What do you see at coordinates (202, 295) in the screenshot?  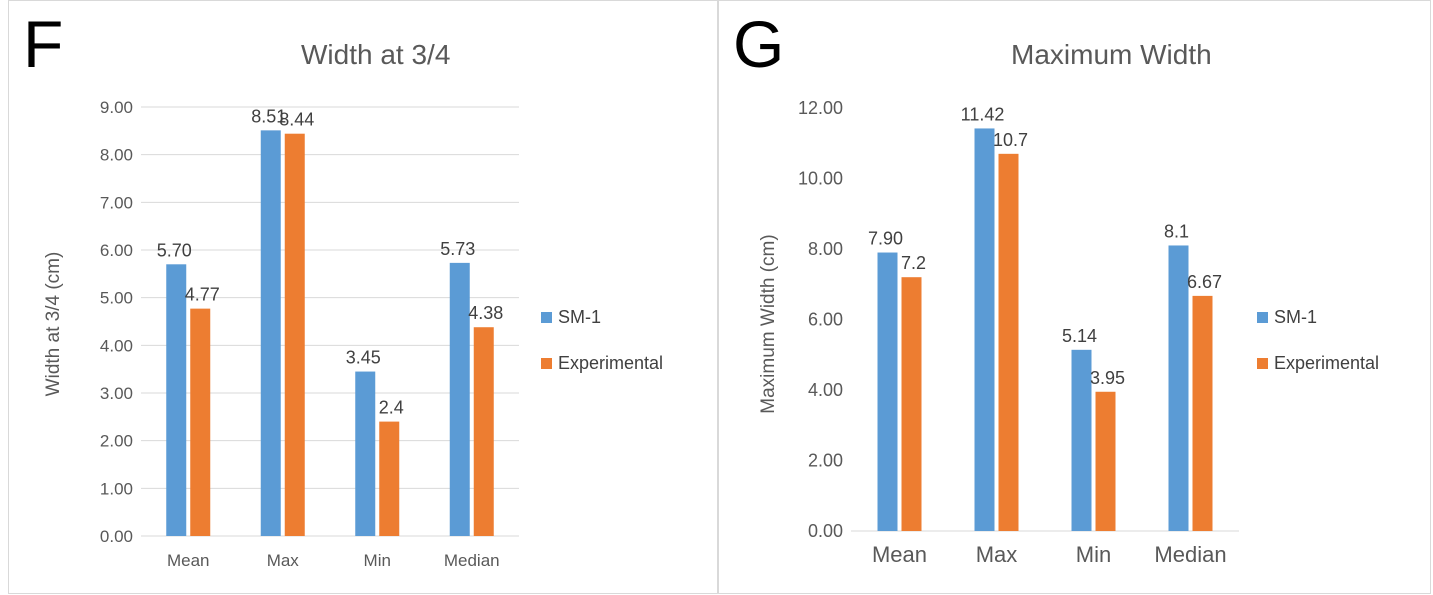 I see `data-label: 4.77` at bounding box center [202, 295].